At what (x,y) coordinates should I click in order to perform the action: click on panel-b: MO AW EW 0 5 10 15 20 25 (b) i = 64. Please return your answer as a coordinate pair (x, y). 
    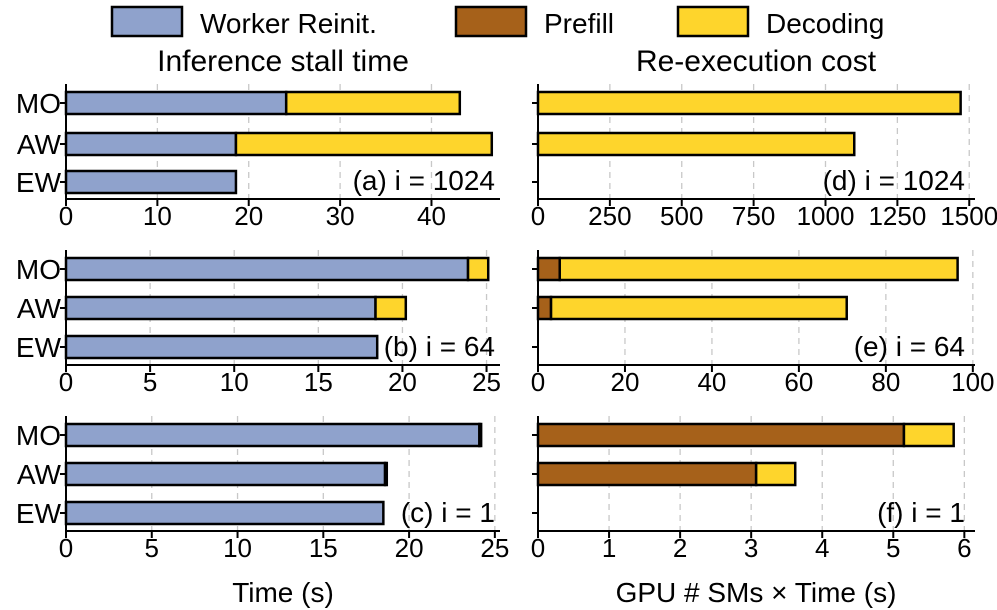
    Looking at the image, I should click on (258, 323).